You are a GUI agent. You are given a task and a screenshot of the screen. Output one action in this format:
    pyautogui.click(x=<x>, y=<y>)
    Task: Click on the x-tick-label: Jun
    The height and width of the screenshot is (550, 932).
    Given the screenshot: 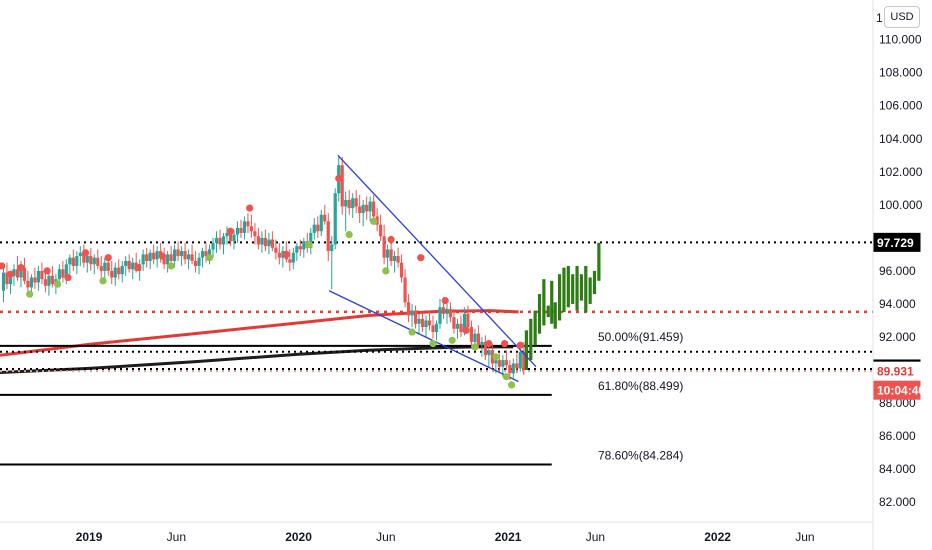 What is the action you would take?
    pyautogui.click(x=176, y=537)
    